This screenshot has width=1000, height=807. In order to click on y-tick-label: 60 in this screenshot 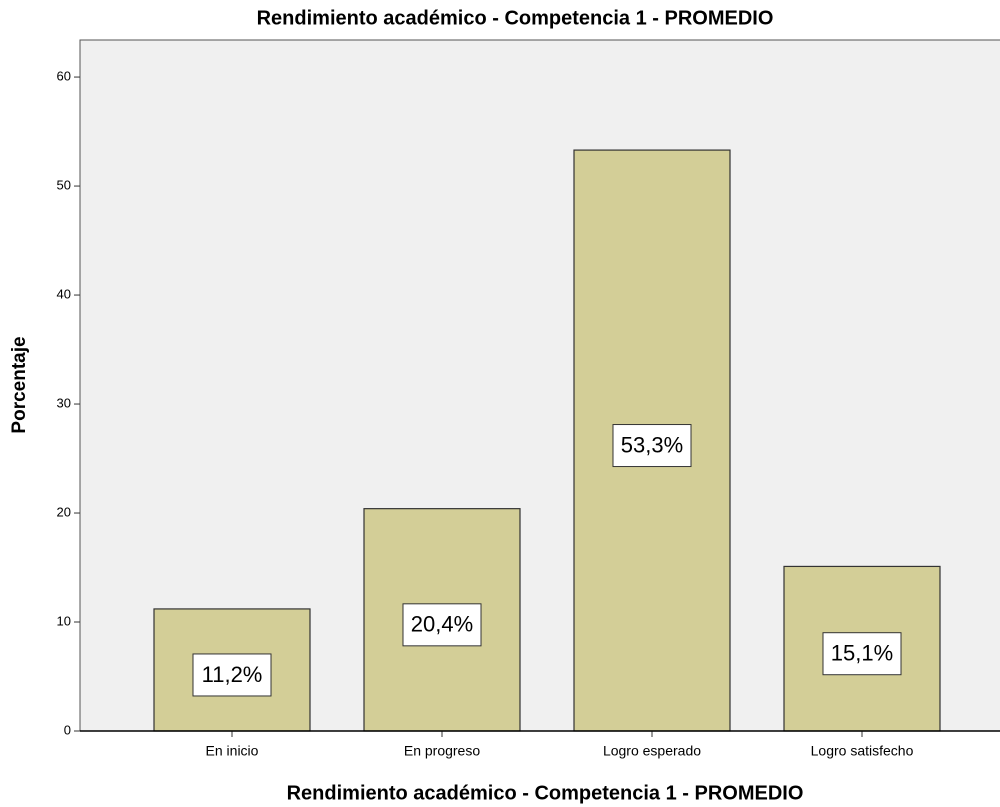, I will do `click(64, 75)`.